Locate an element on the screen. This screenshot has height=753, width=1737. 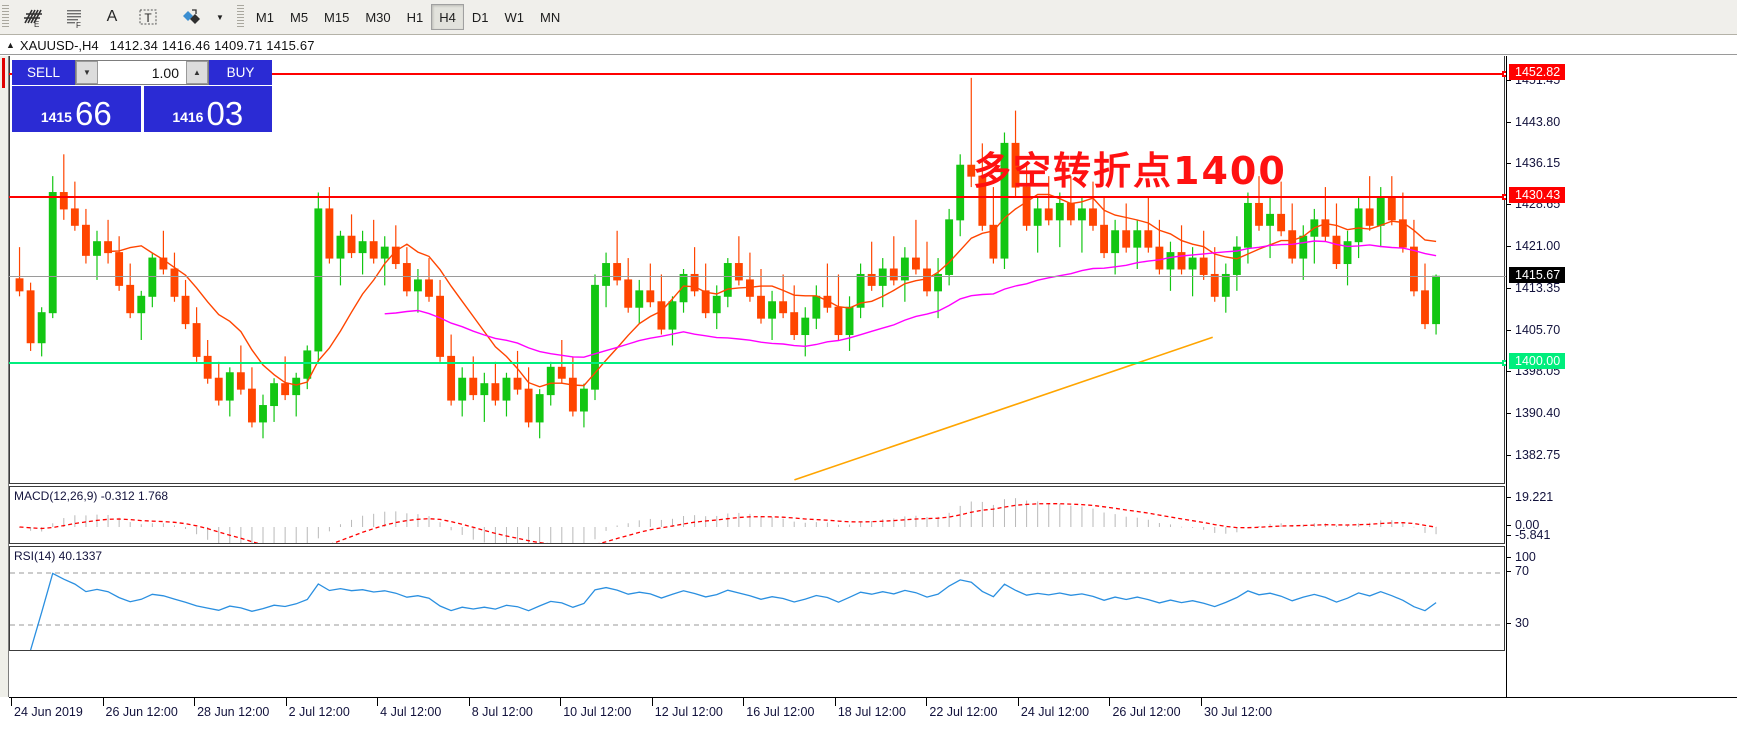
ma-orange-line is located at coordinates (1003, 408).